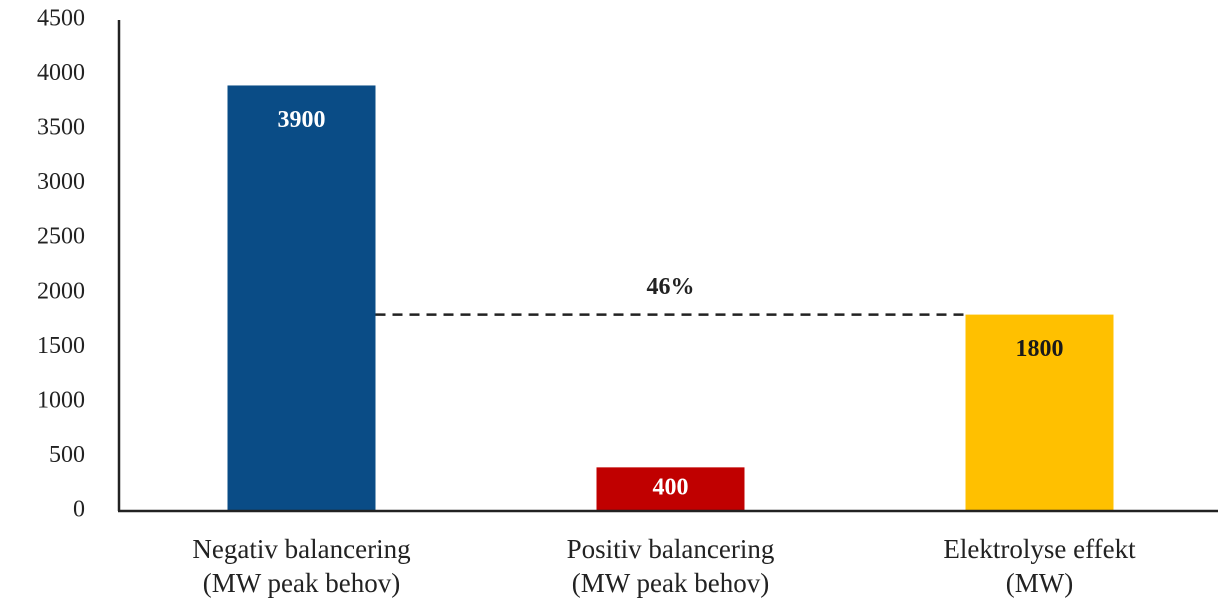 This screenshot has height=607, width=1218. I want to click on y-tick-label: 500, so click(67, 455).